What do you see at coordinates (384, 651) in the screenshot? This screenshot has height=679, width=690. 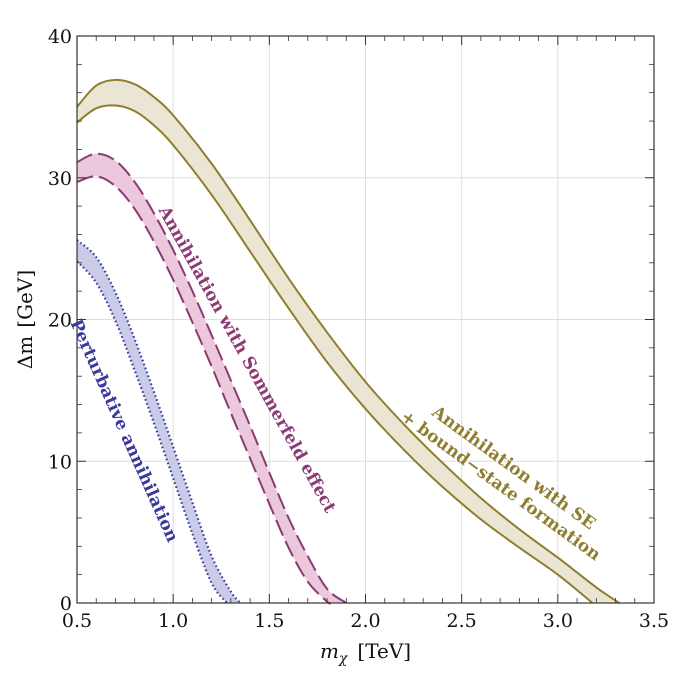 I see `x-axis-unit: [TeV]` at bounding box center [384, 651].